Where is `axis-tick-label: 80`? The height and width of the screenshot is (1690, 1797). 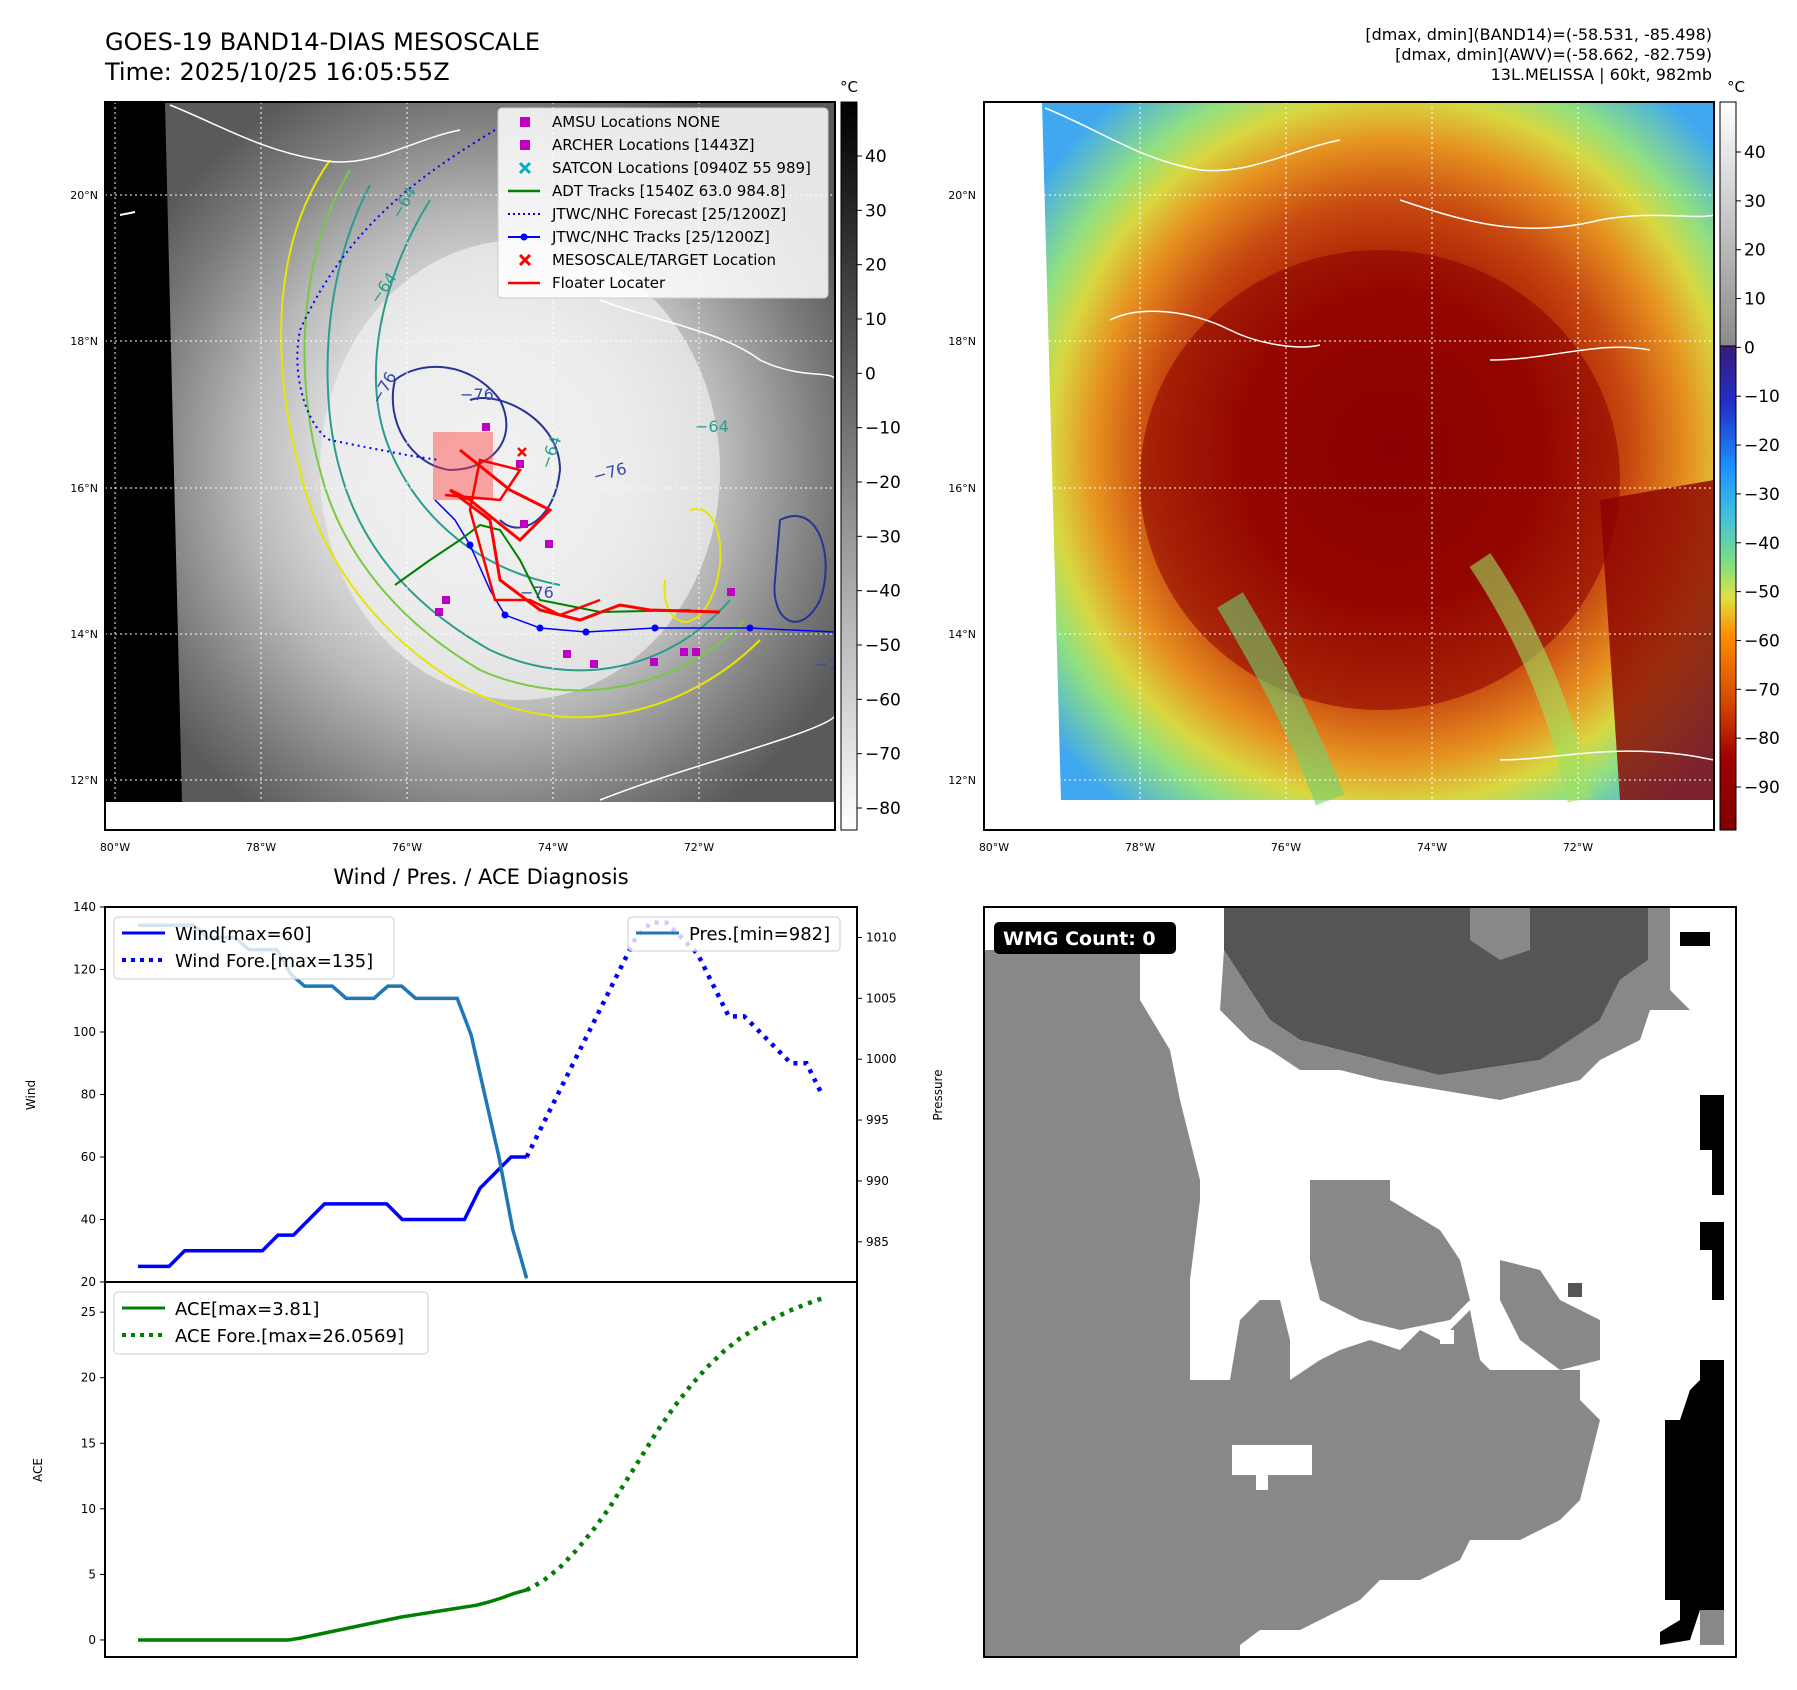
axis-tick-label: 80 is located at coordinates (88, 1095).